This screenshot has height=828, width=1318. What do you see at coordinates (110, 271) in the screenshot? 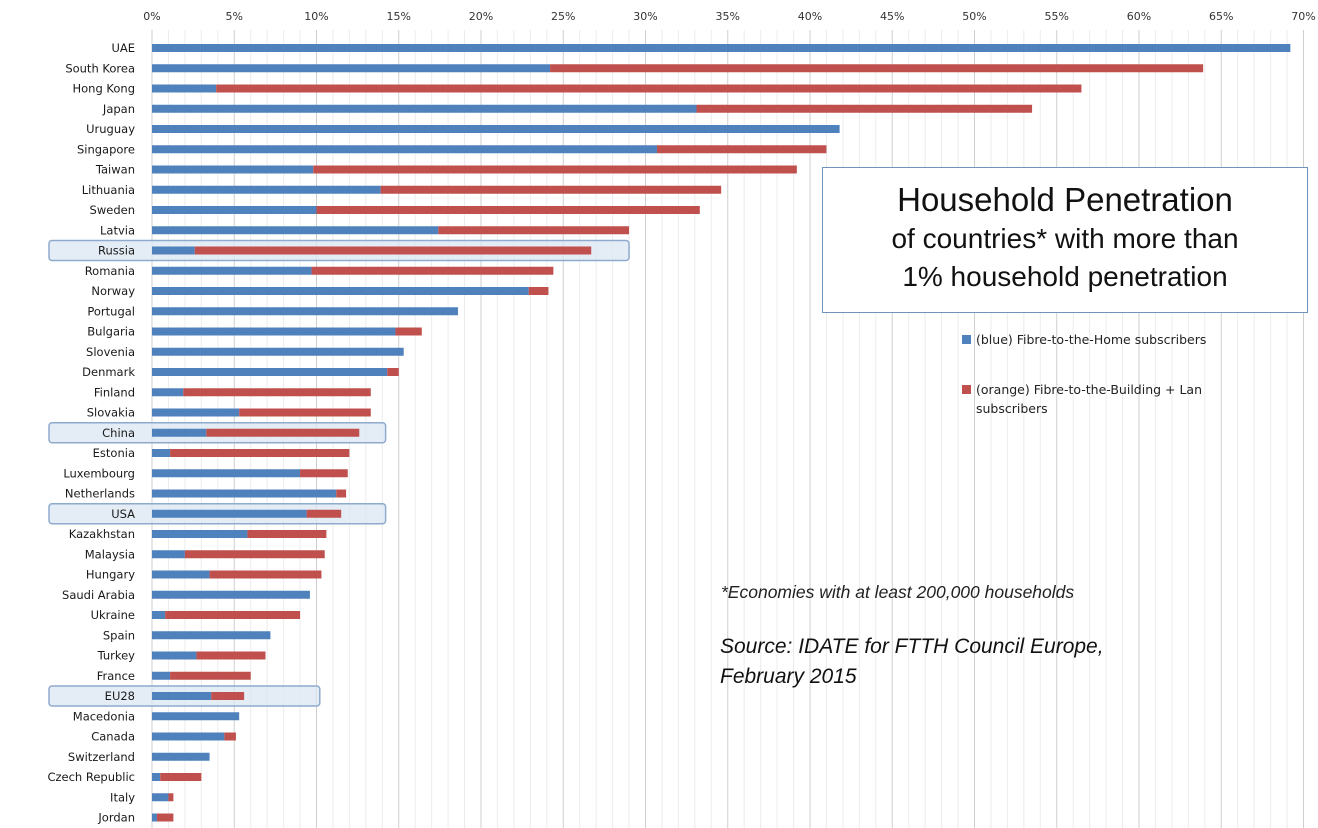
I see `category-label: Romania` at bounding box center [110, 271].